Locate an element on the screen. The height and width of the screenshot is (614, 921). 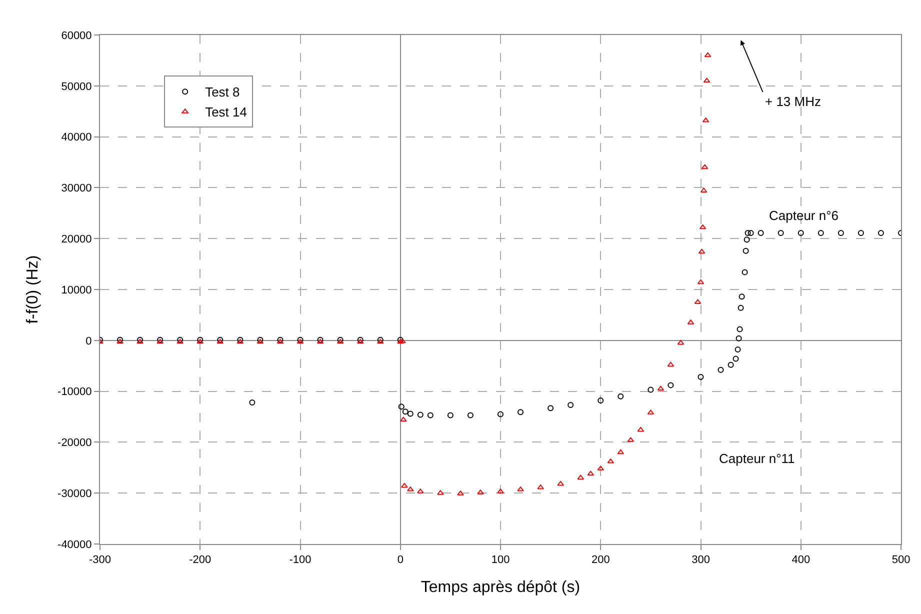
y-tick-label: -20000 is located at coordinates (75, 443).